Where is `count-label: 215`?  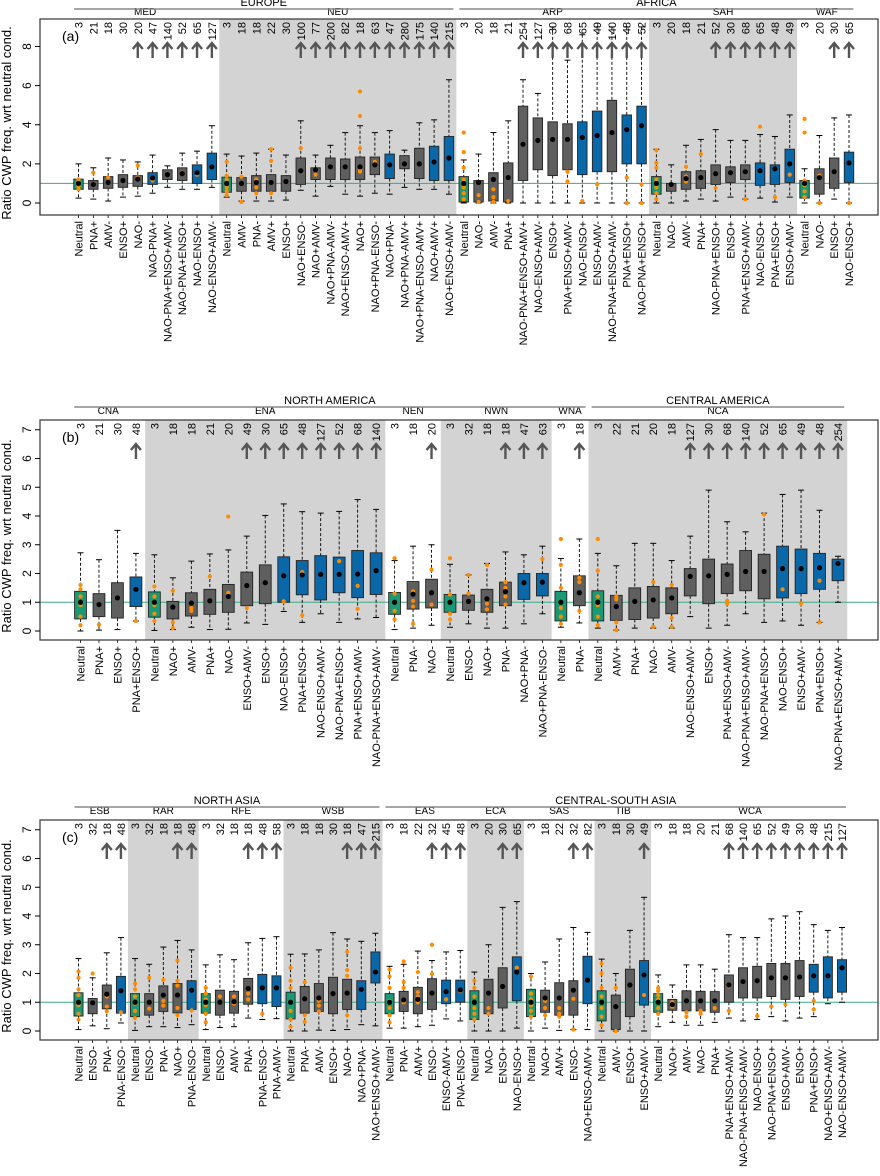
count-label: 215 is located at coordinates (829, 832).